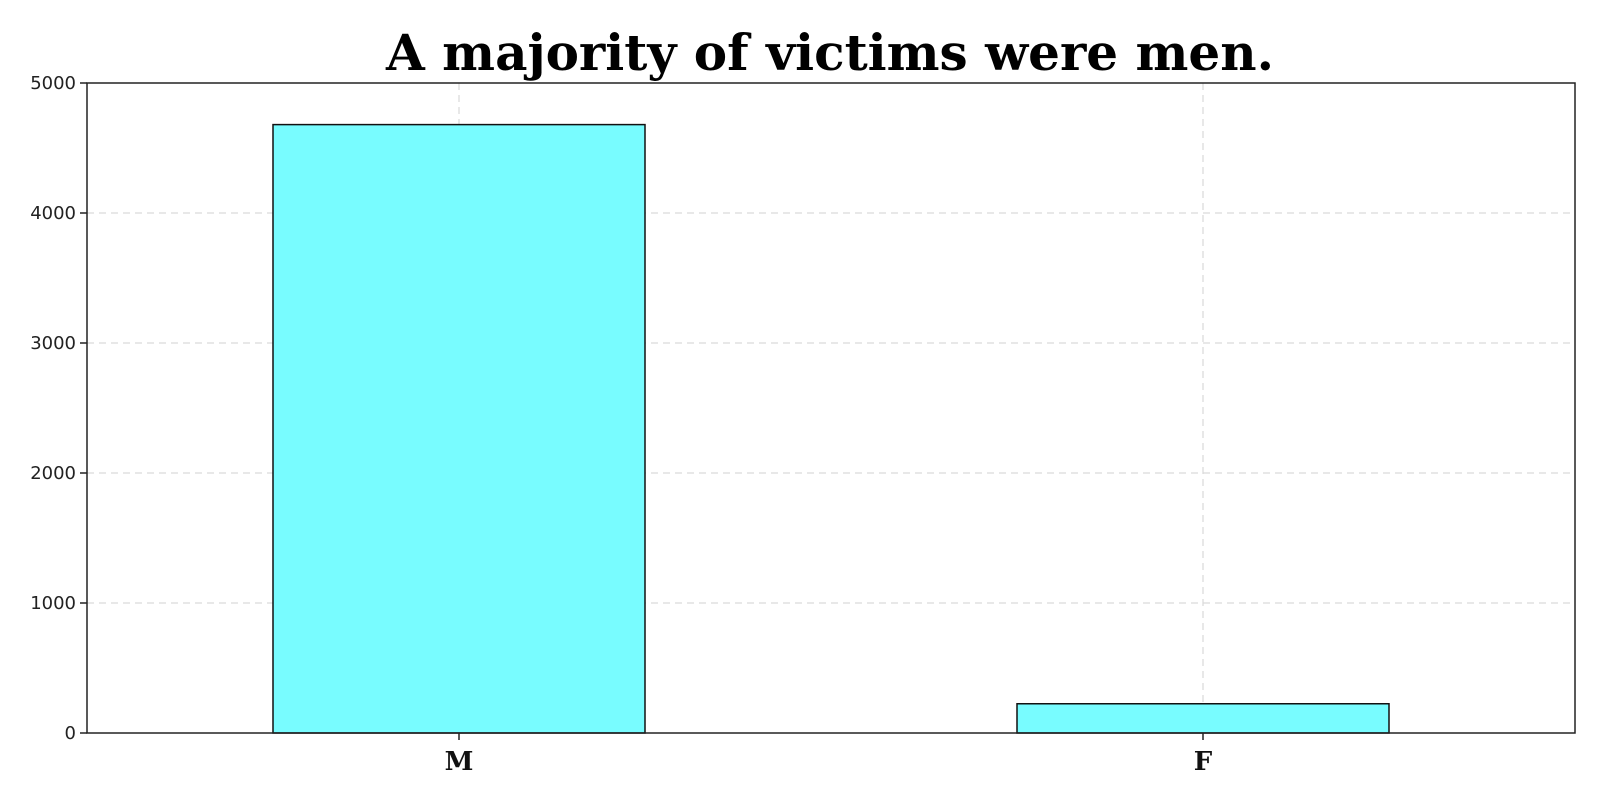 This screenshot has height=809, width=1613. I want to click on y-tick-label: 4000, so click(53, 213).